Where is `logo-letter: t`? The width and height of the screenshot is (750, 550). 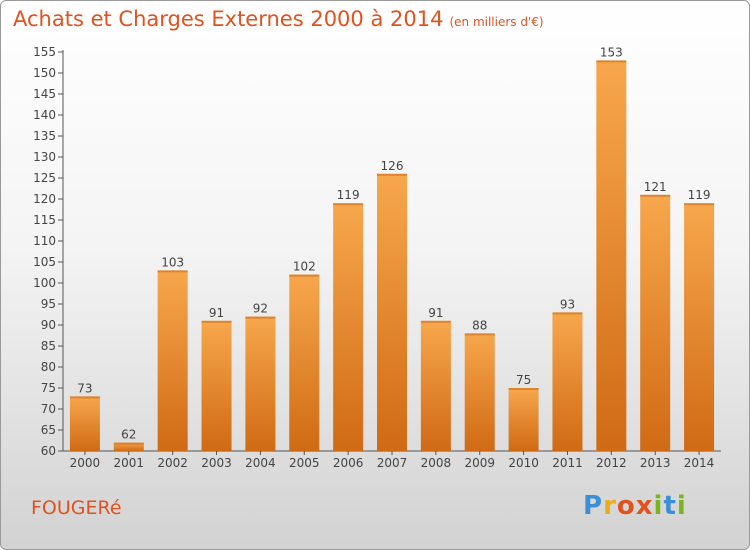 logo-letter: t is located at coordinates (670, 506).